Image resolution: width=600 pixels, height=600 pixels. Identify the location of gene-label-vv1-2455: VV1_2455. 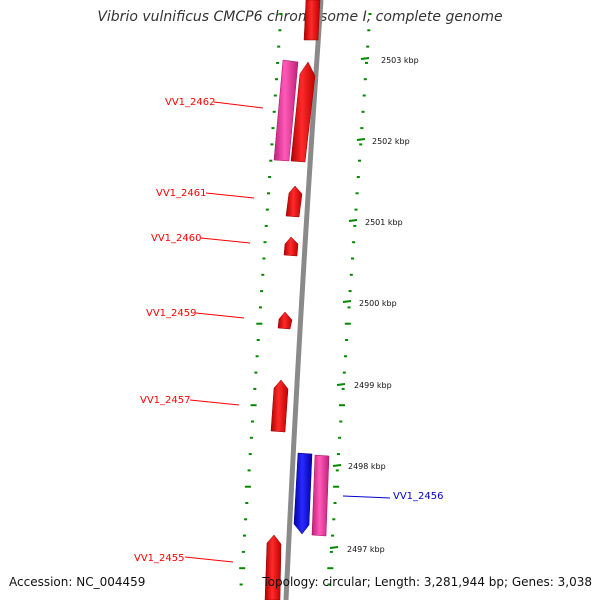
(159, 558).